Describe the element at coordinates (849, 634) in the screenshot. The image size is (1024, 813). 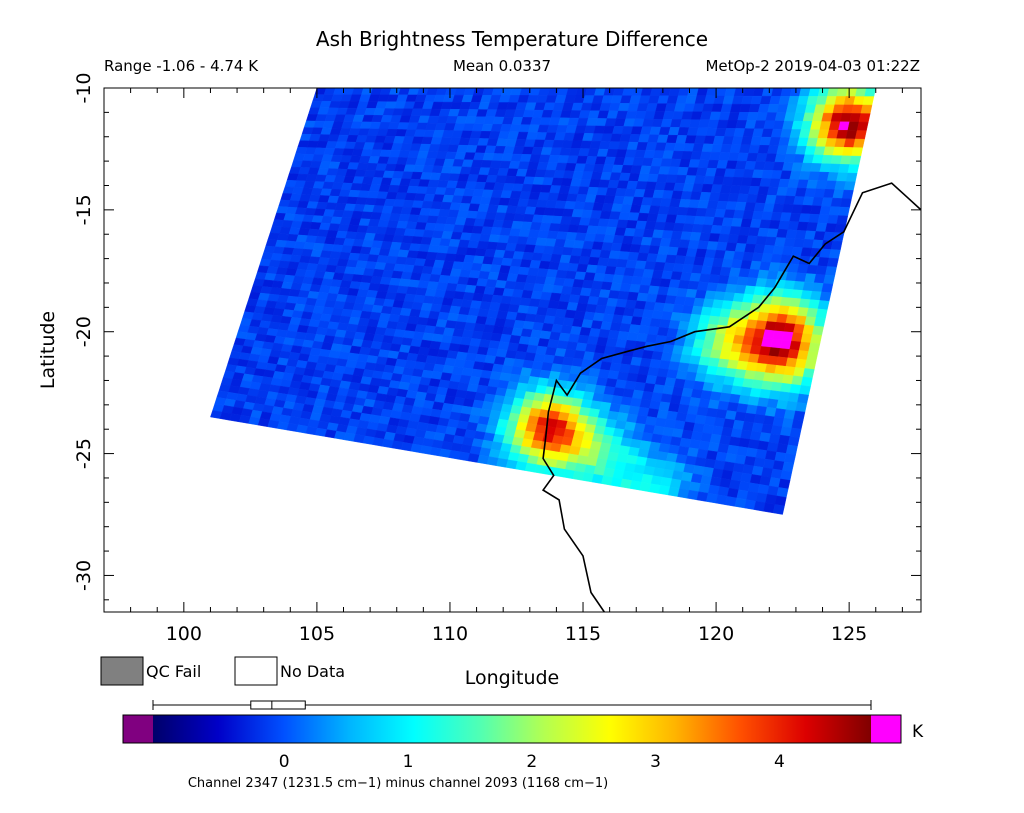
I see `x-tick-label: 125` at that location.